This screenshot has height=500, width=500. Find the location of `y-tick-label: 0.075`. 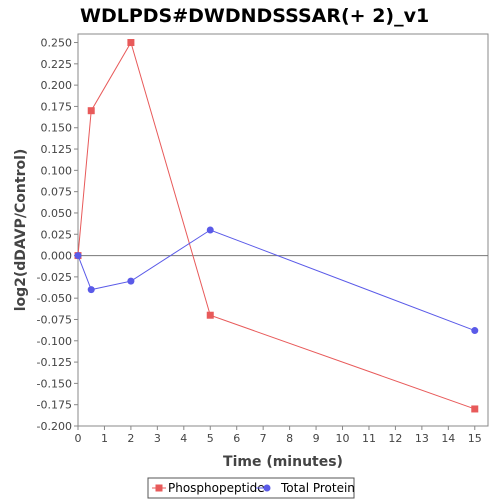

y-tick-label: 0.075 is located at coordinates (57, 192).